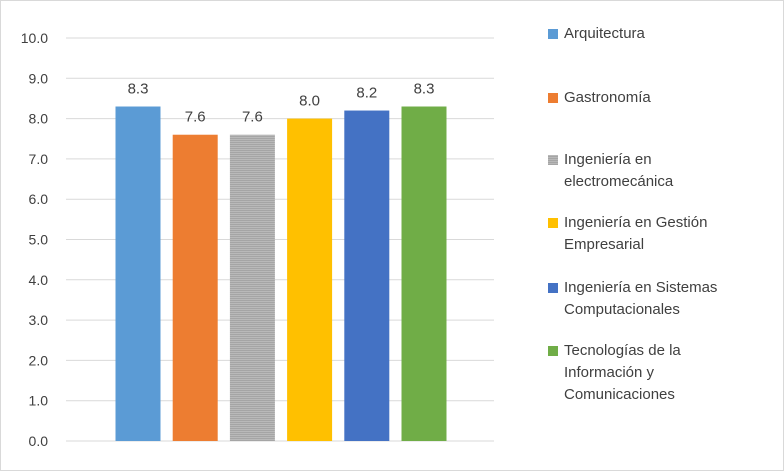 This screenshot has height=471, width=784. I want to click on legend-item-arquitectura: Arquitectura, so click(663, 34).